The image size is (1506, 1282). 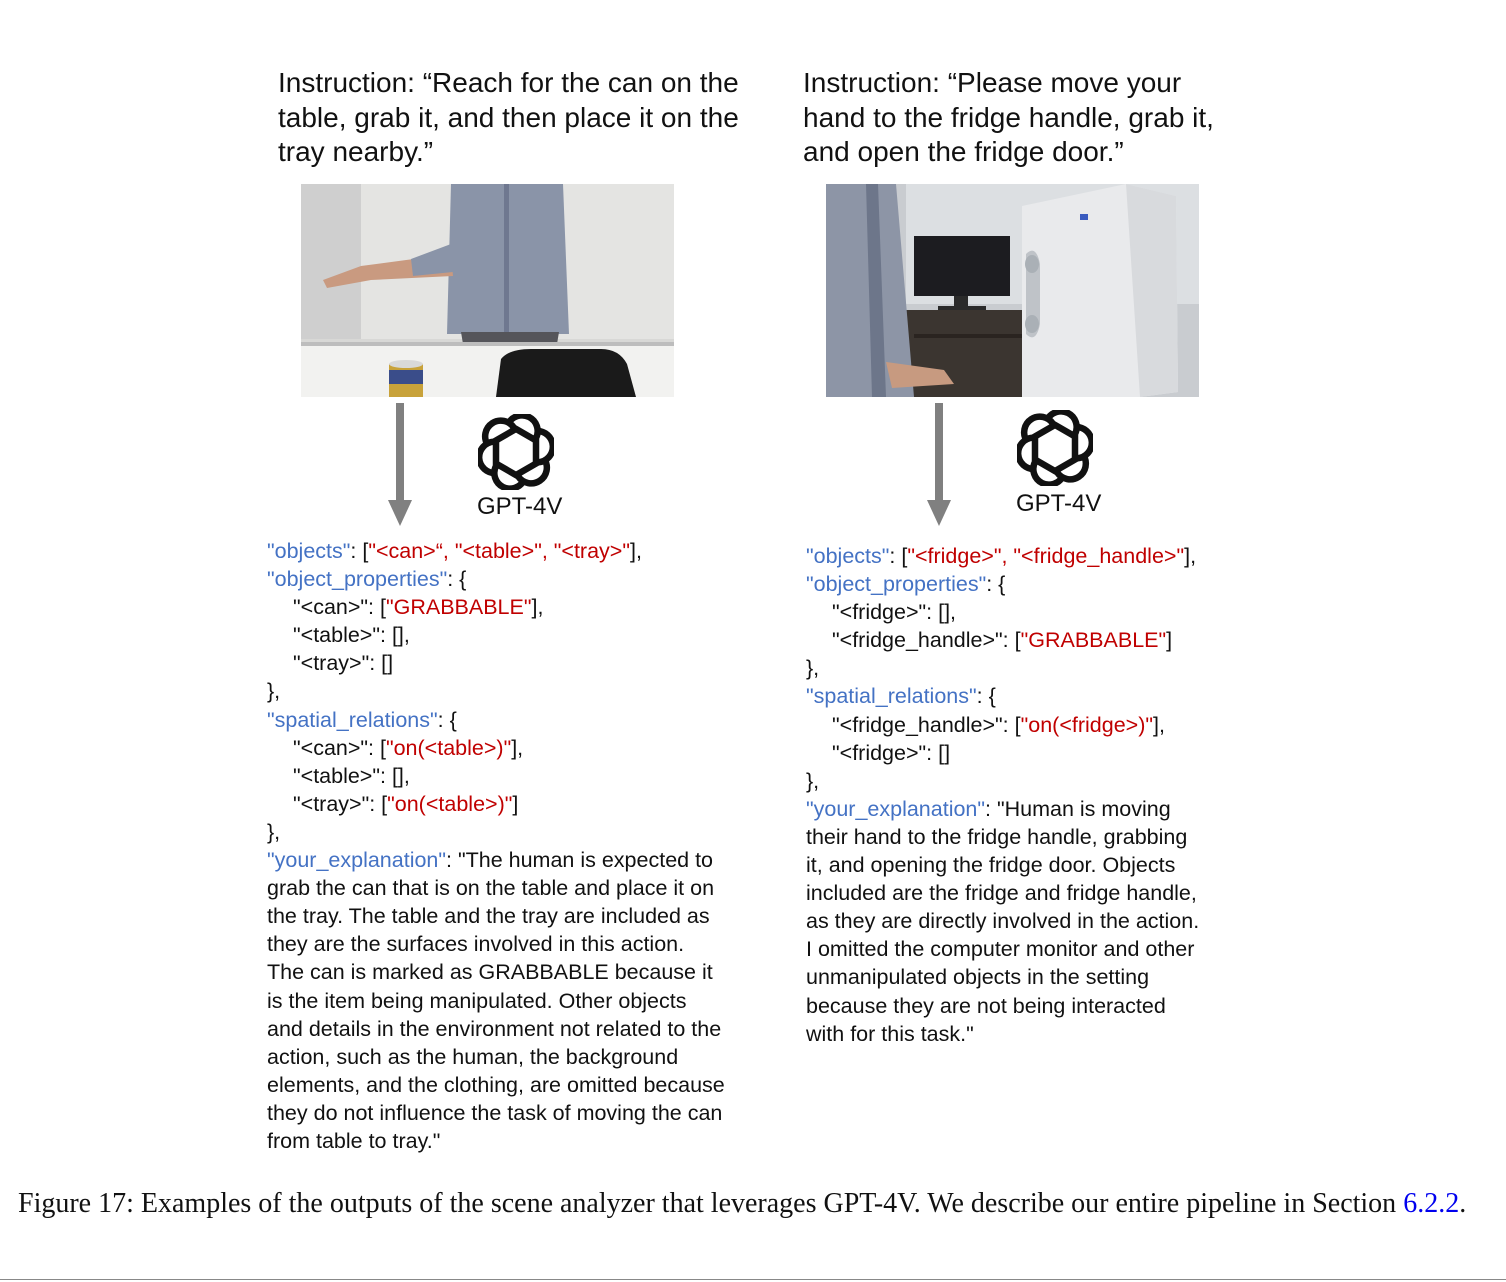 I want to click on json-value: "<fridge>", "<fridge_handle>", so click(x=1046, y=556).